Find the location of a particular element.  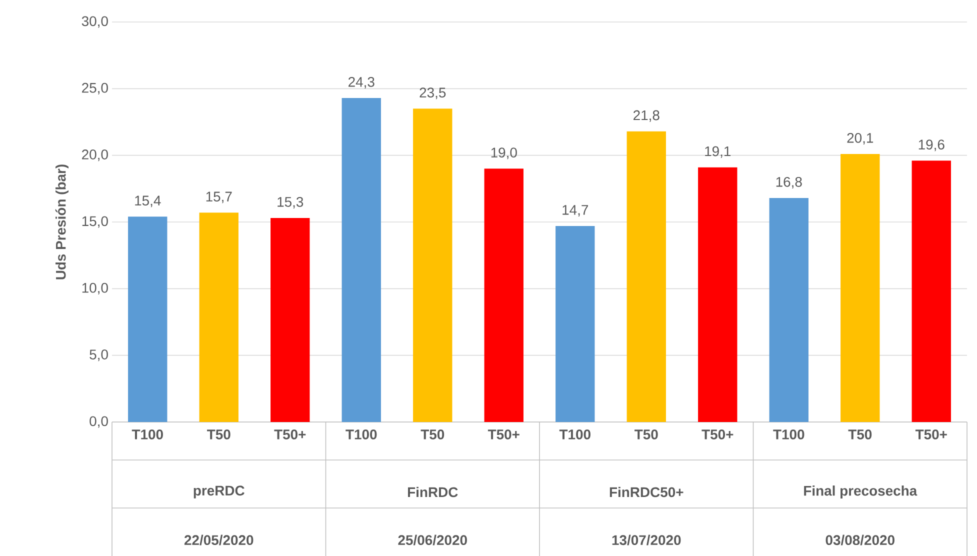

text: 22/05/2020 is located at coordinates (219, 540).